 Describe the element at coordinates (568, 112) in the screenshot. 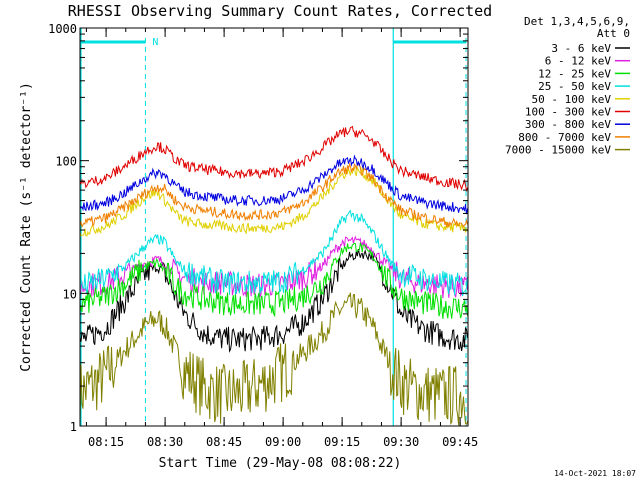

I see `legend-label: 100 - 300 keV` at that location.